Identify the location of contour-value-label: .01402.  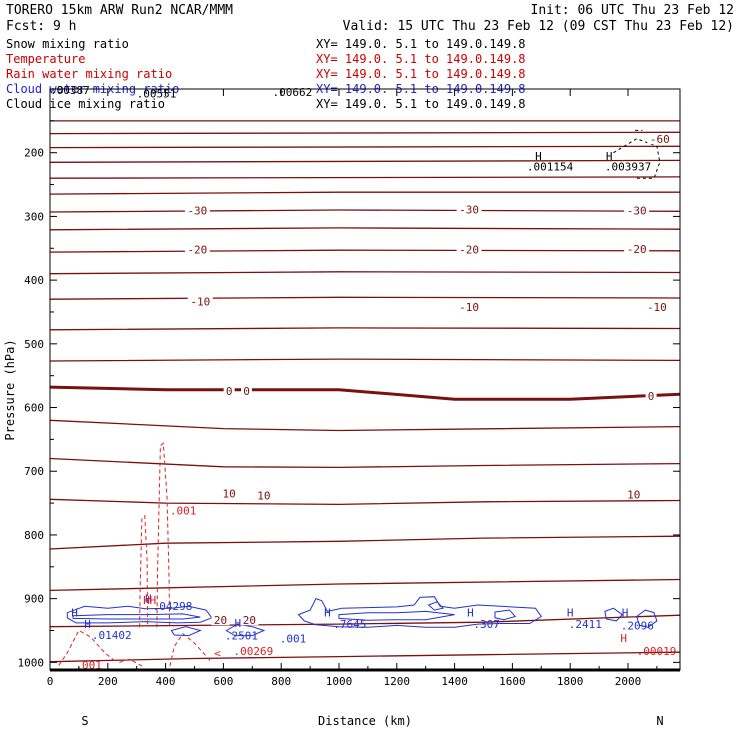
(112, 635).